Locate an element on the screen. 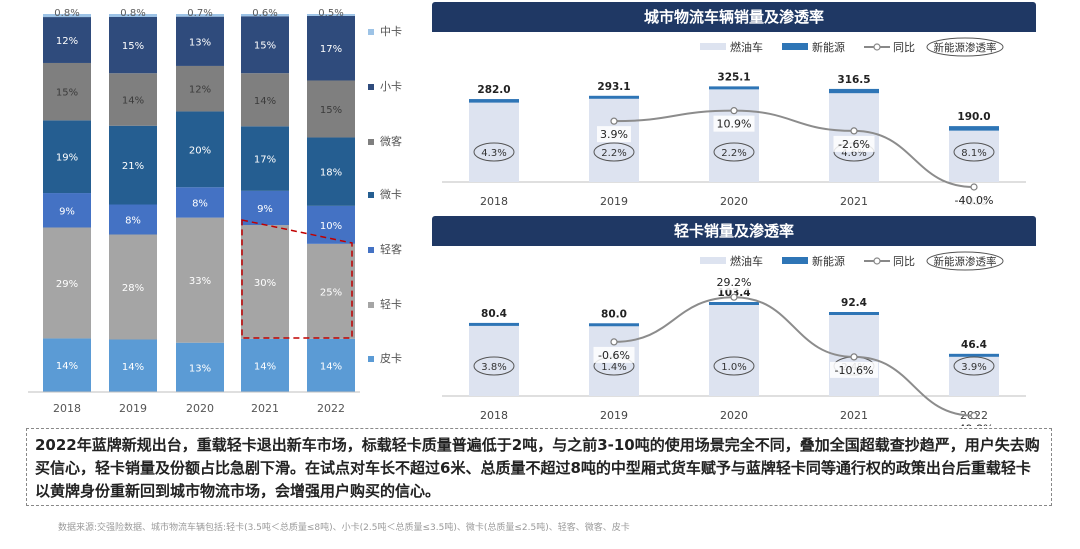 The width and height of the screenshot is (1080, 549). segment-label: 29% is located at coordinates (67, 284).